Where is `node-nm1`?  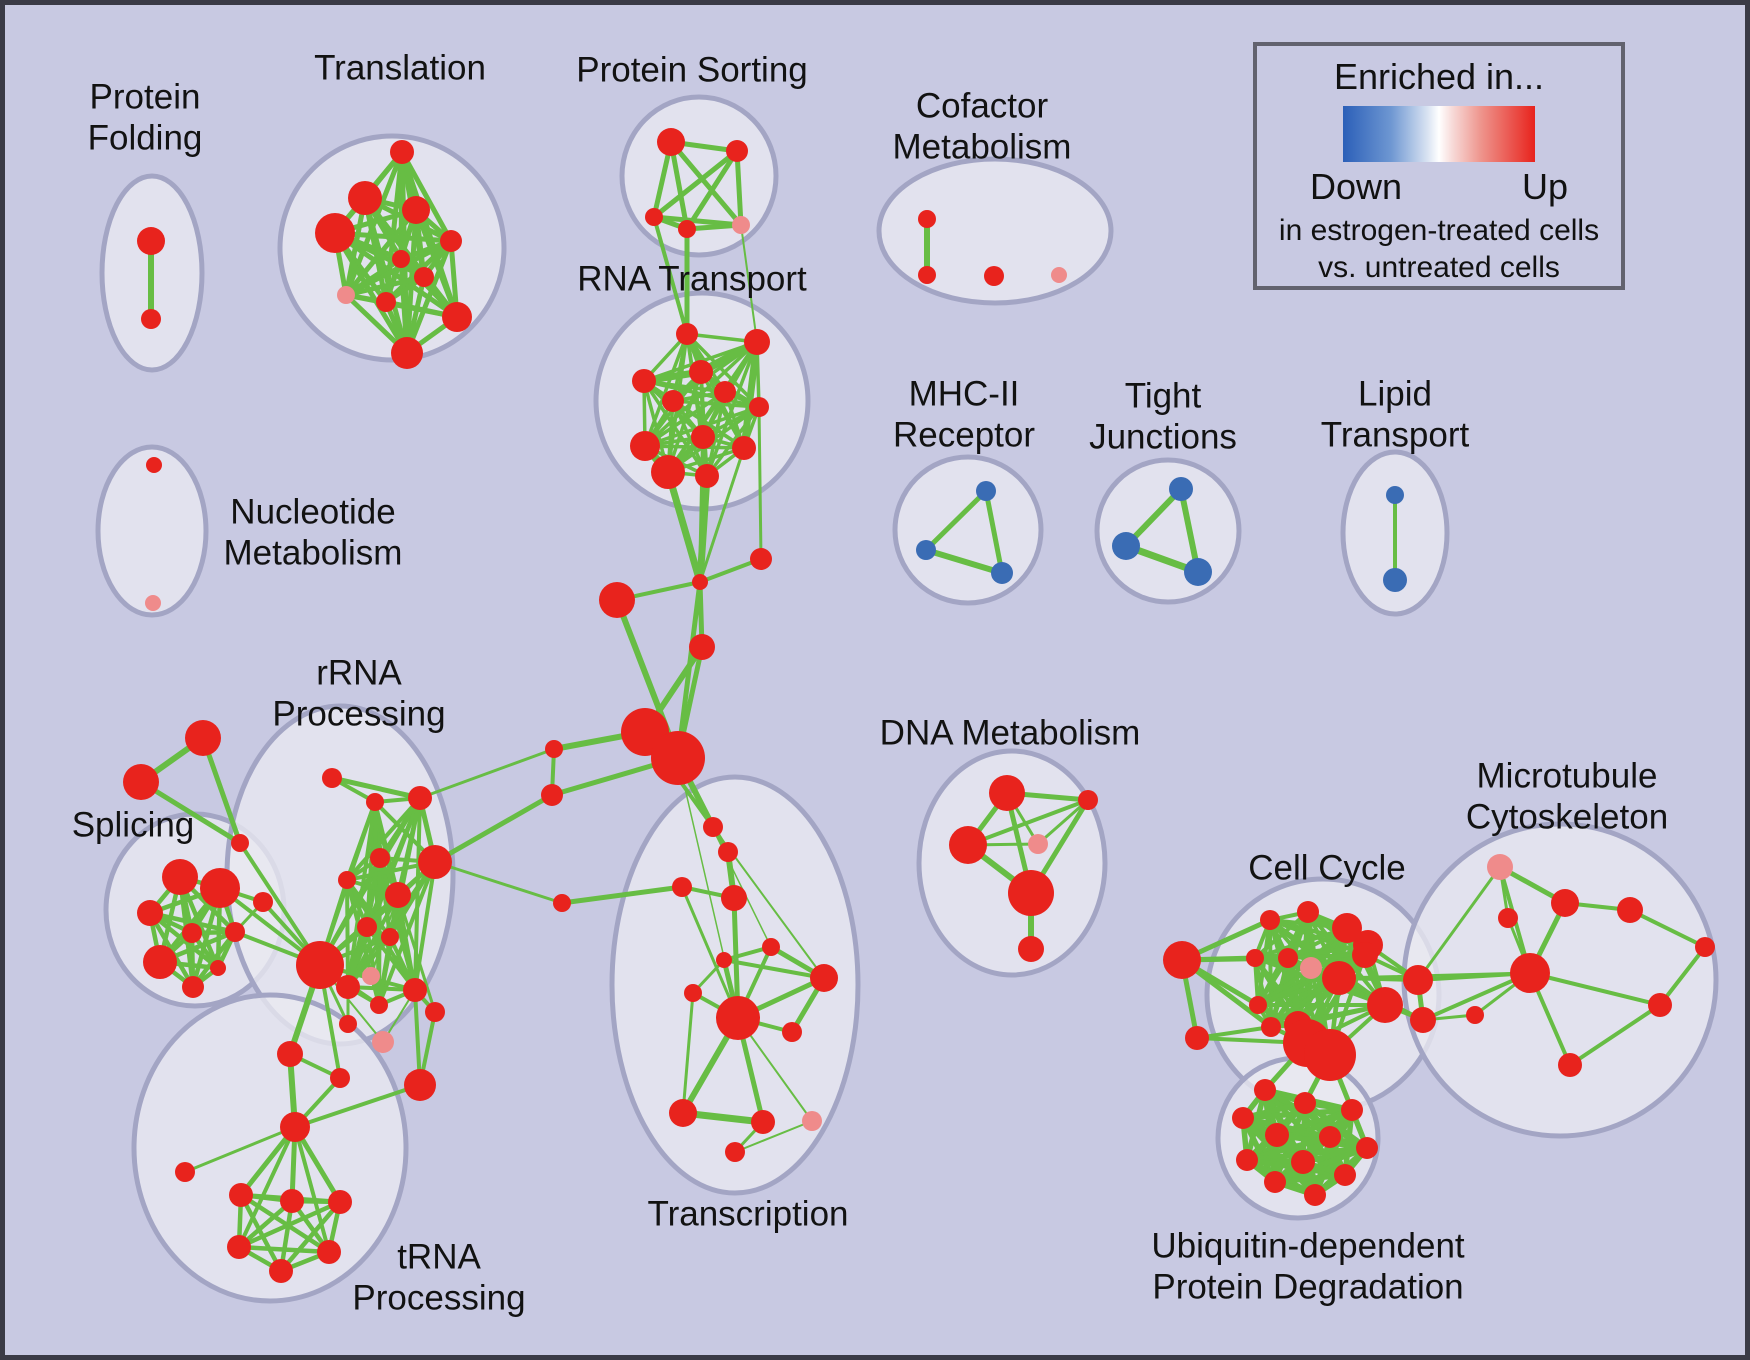 node-nm1 is located at coordinates (154, 465).